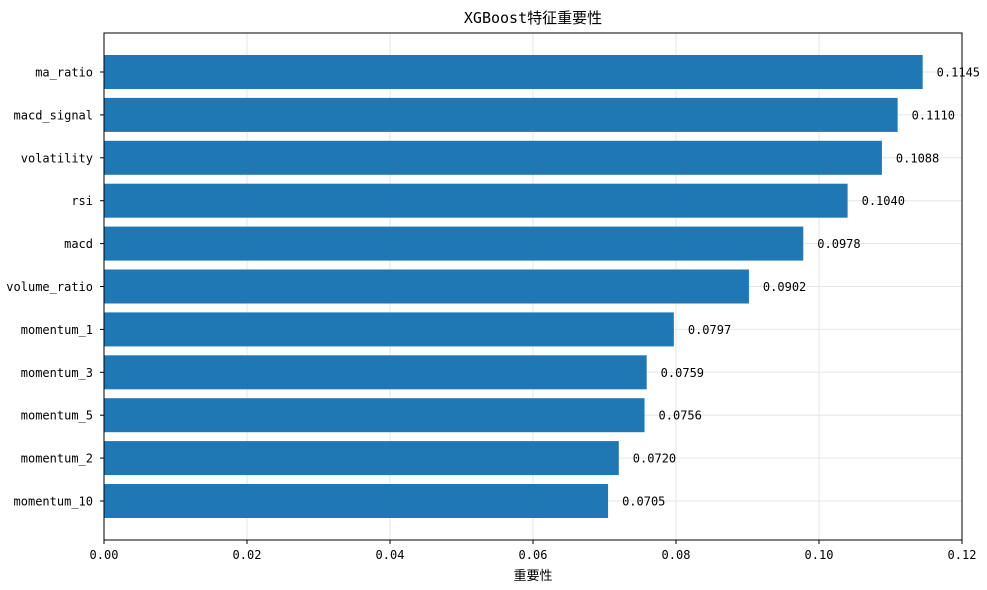 The image size is (987, 590). What do you see at coordinates (533, 555) in the screenshot?
I see `x-tick-label: 0.06` at bounding box center [533, 555].